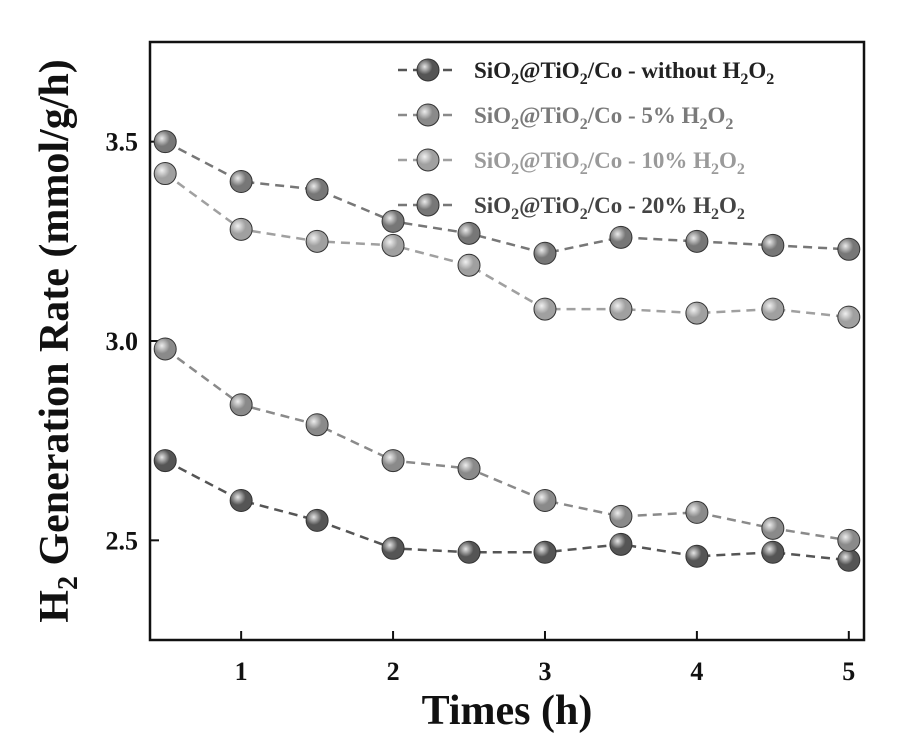 The width and height of the screenshot is (920, 751). What do you see at coordinates (55, 606) in the screenshot?
I see `y-axis-title-main: H` at bounding box center [55, 606].